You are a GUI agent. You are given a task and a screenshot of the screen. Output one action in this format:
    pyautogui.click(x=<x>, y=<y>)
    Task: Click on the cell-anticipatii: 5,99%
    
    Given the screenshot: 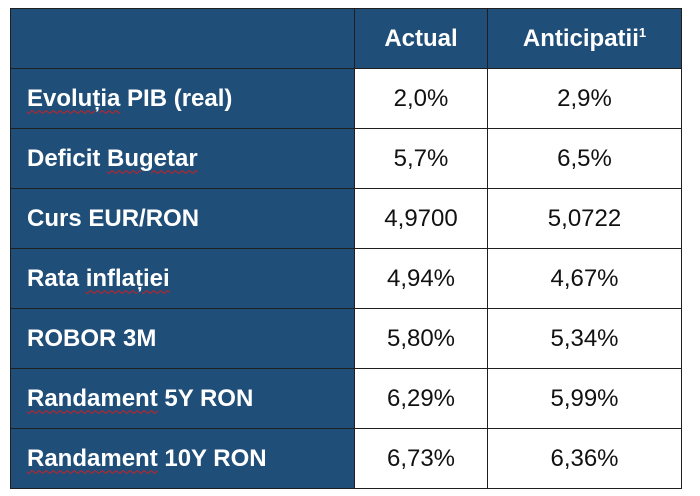 What is the action you would take?
    pyautogui.click(x=584, y=398)
    